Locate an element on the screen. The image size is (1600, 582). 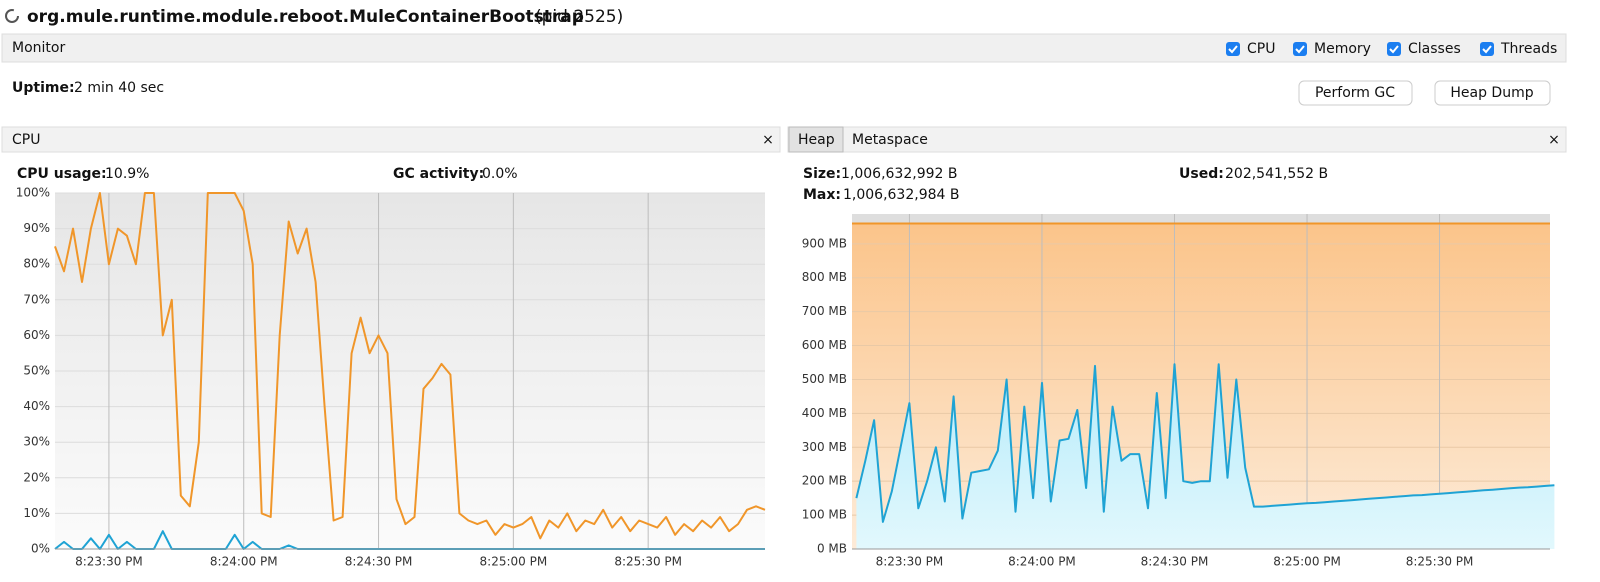
button-label: Perform GC is located at coordinates (1355, 93).